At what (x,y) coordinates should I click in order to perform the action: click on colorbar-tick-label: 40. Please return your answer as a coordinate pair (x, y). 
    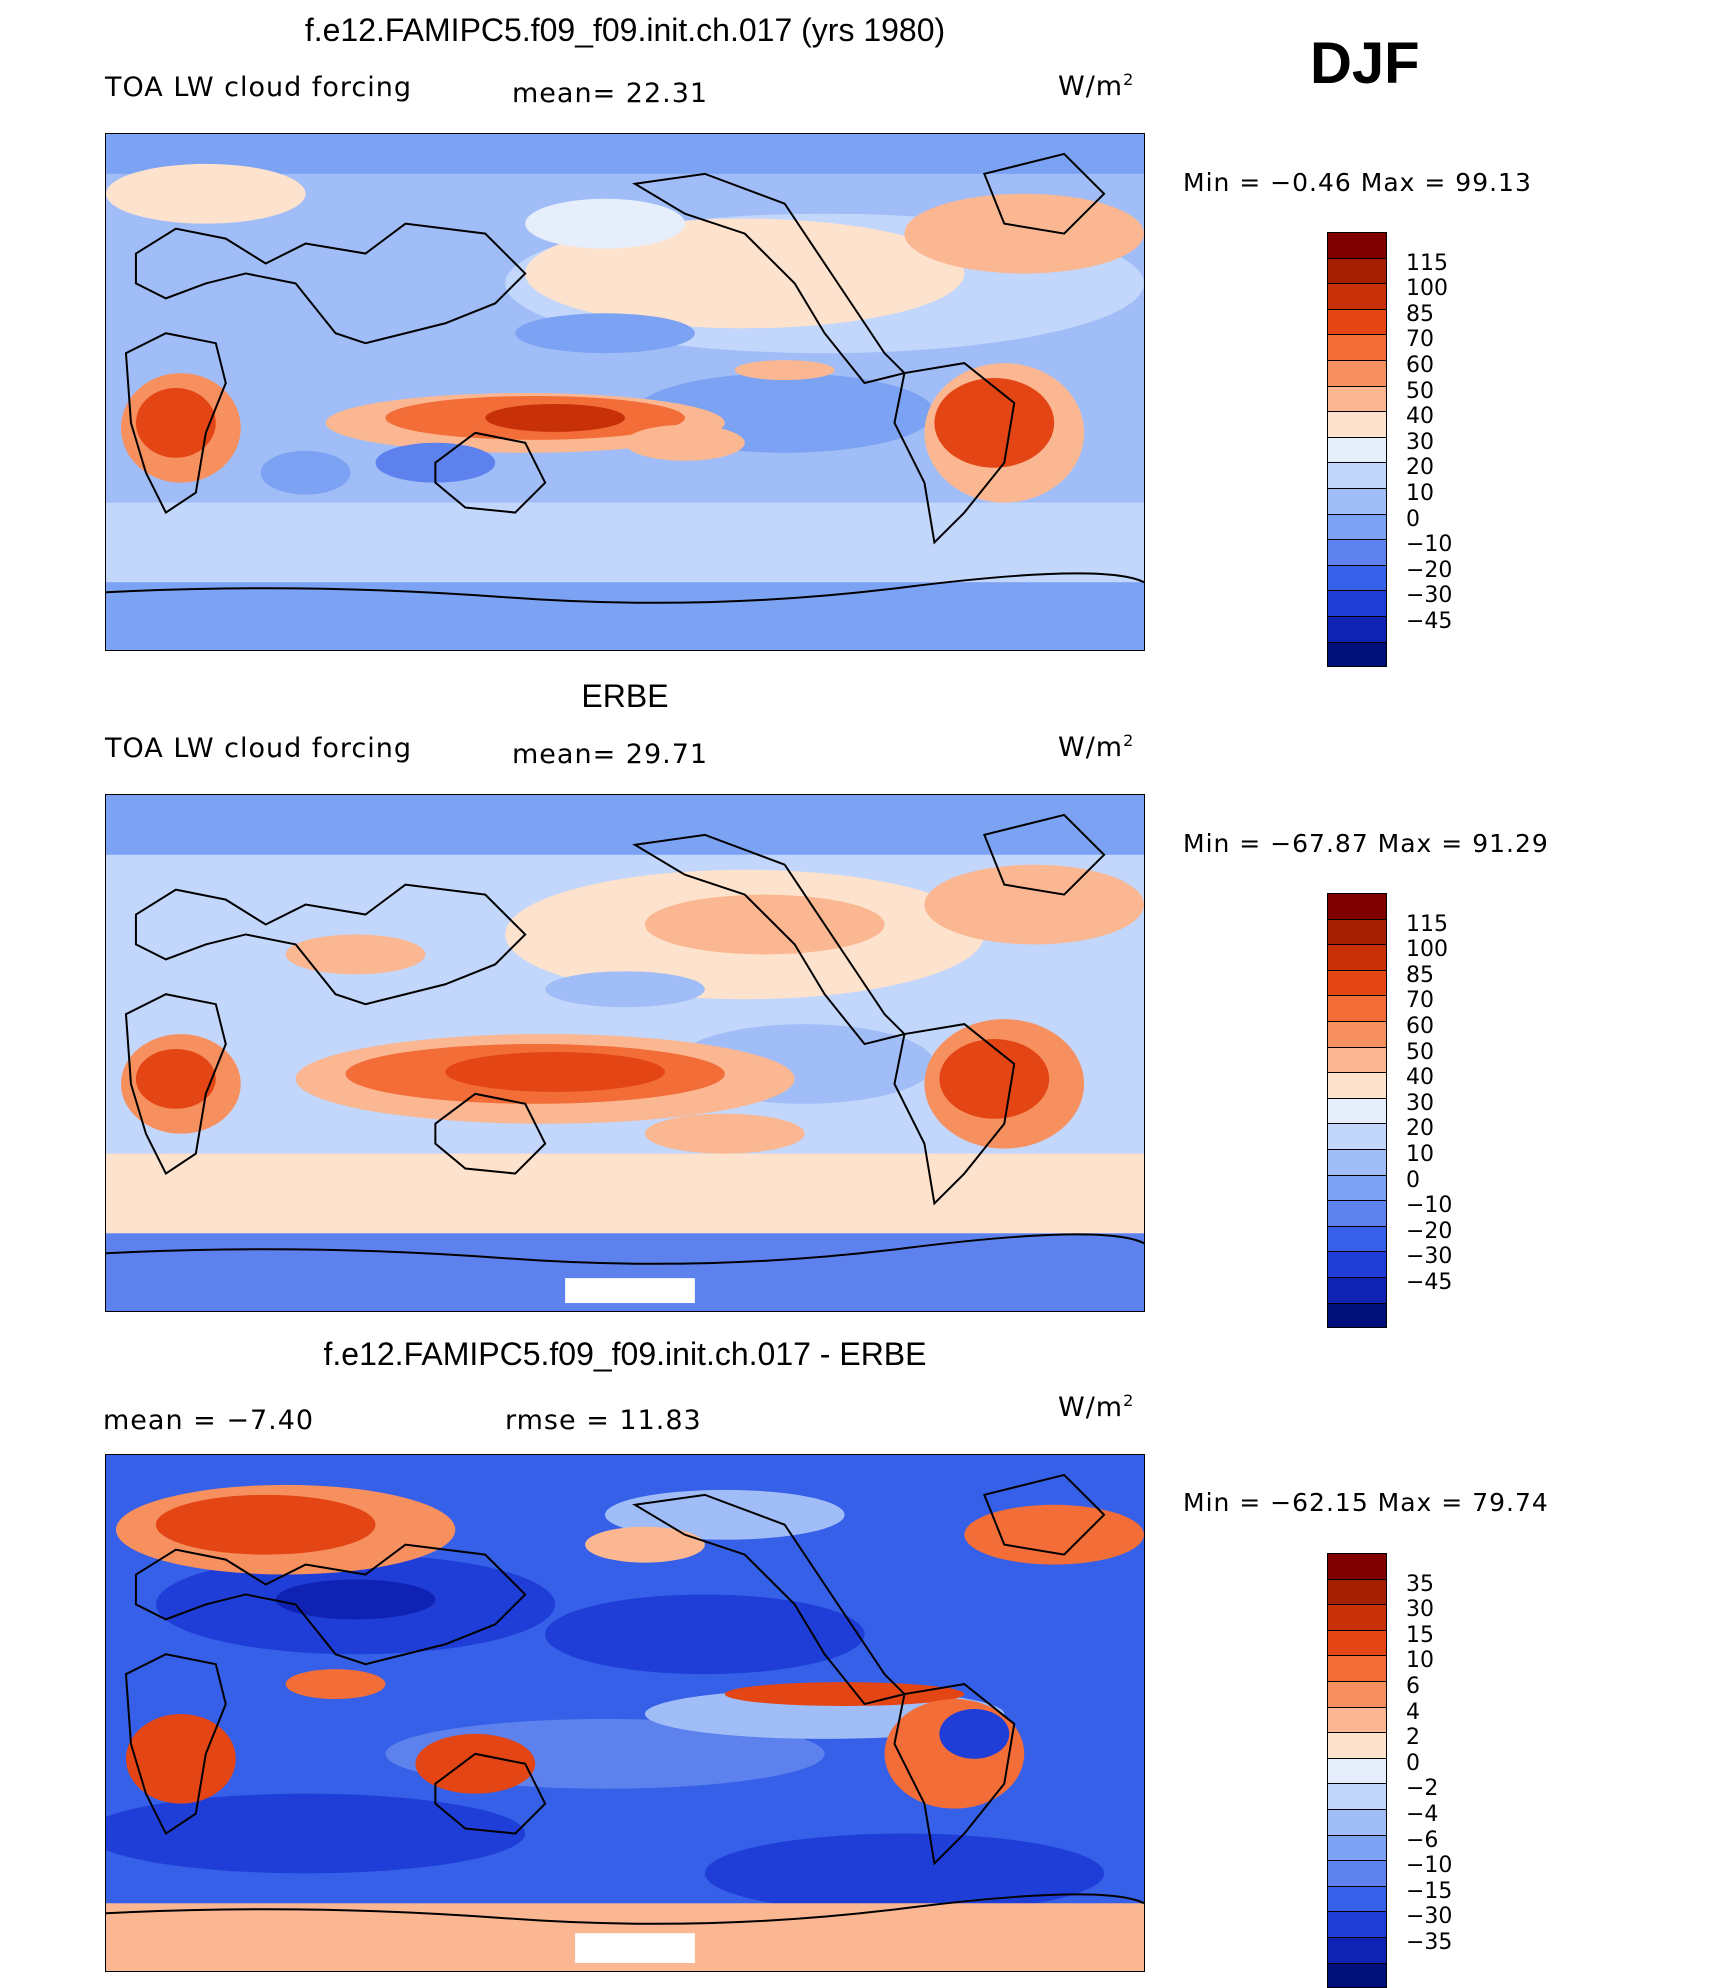
    Looking at the image, I should click on (1420, 1078).